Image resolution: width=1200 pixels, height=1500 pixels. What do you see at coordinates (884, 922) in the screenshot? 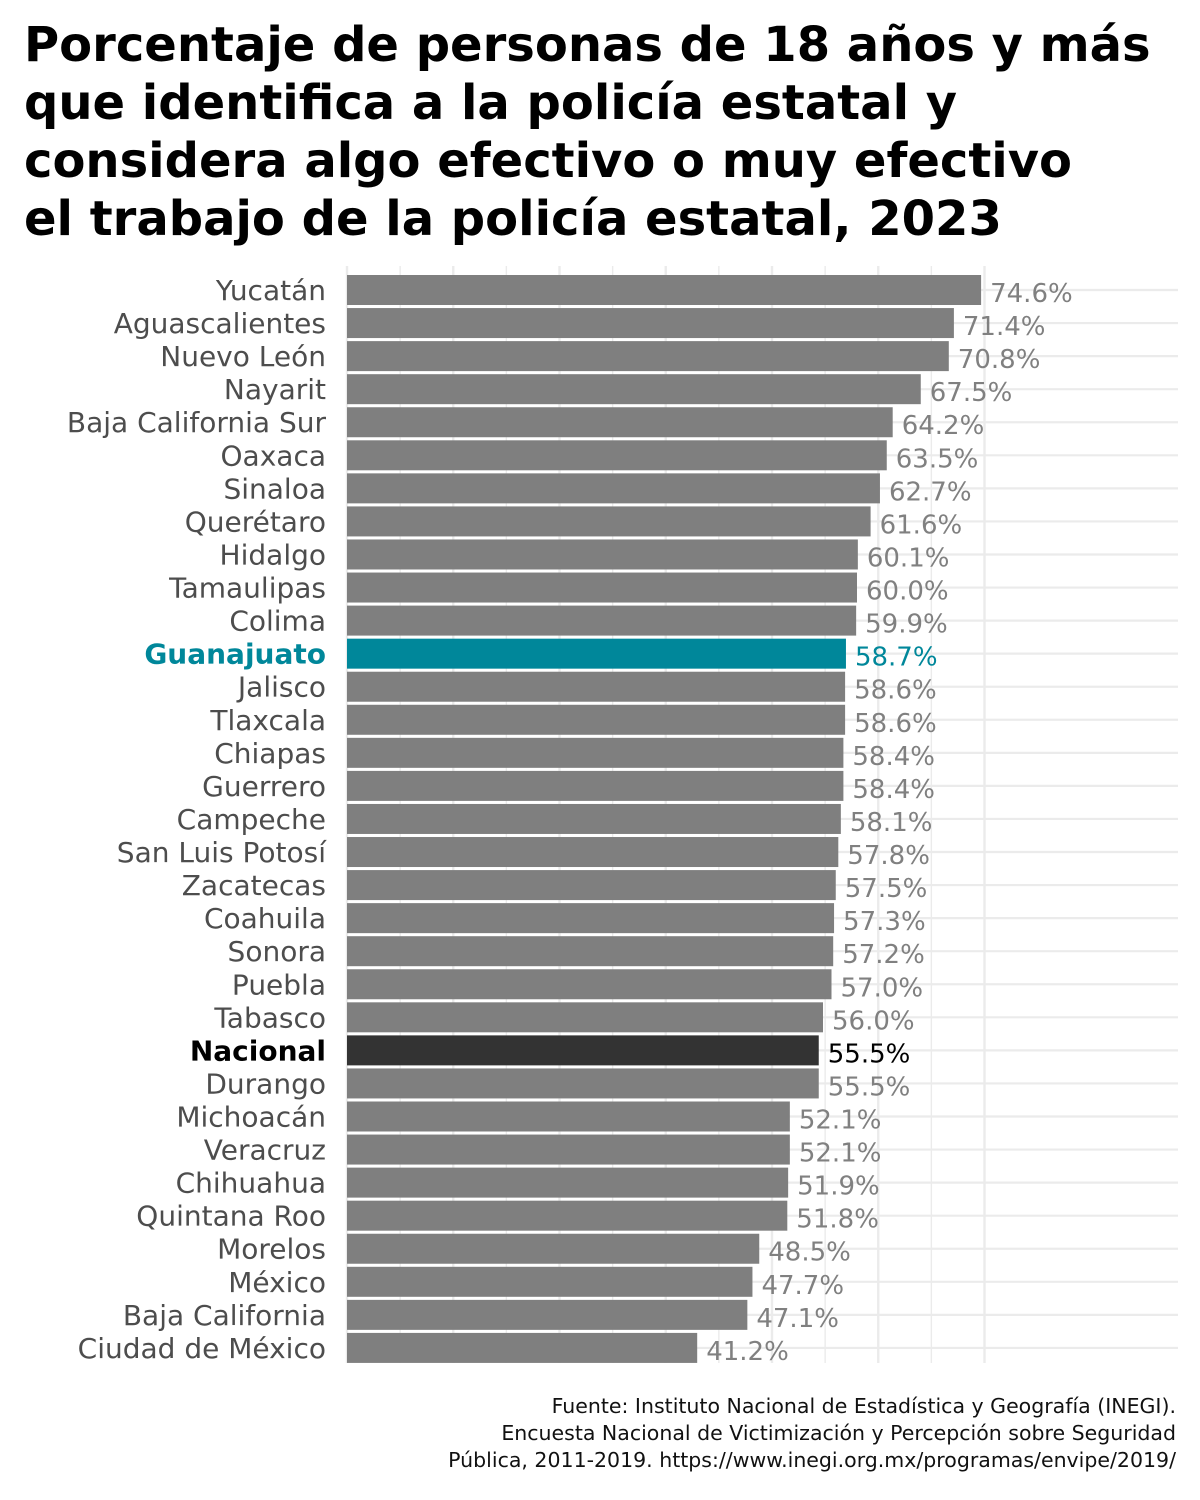
I see `value-label: 57.3%` at bounding box center [884, 922].